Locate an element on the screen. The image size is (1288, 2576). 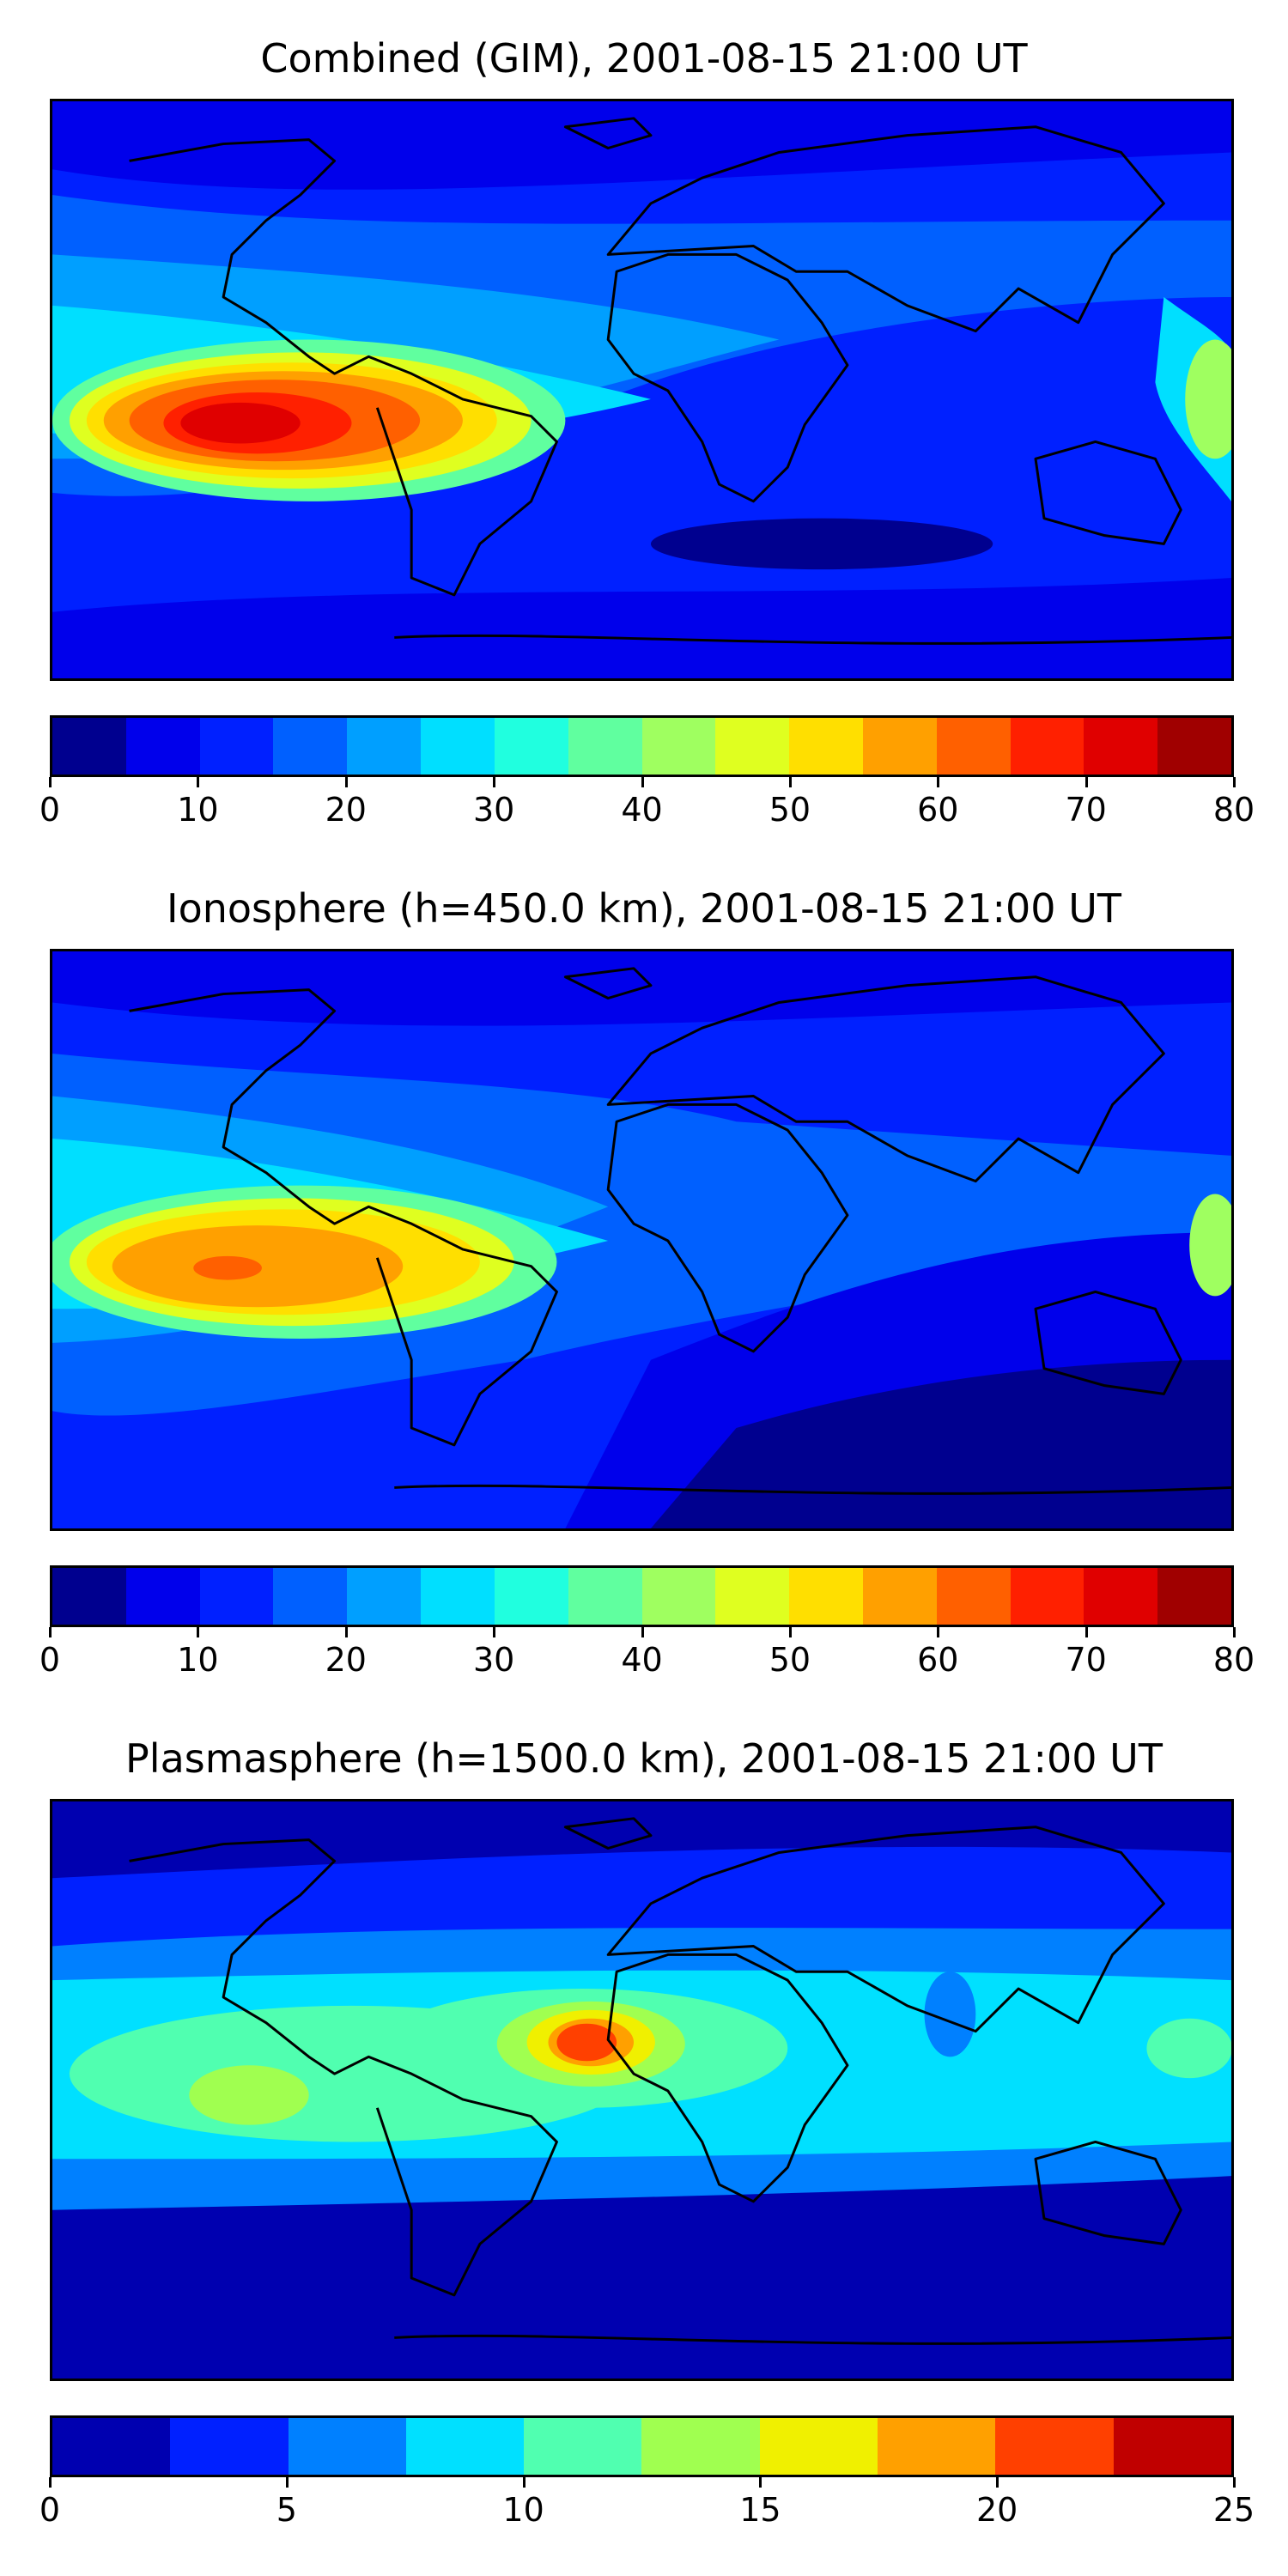
colorbar-combined is located at coordinates (642, 746).